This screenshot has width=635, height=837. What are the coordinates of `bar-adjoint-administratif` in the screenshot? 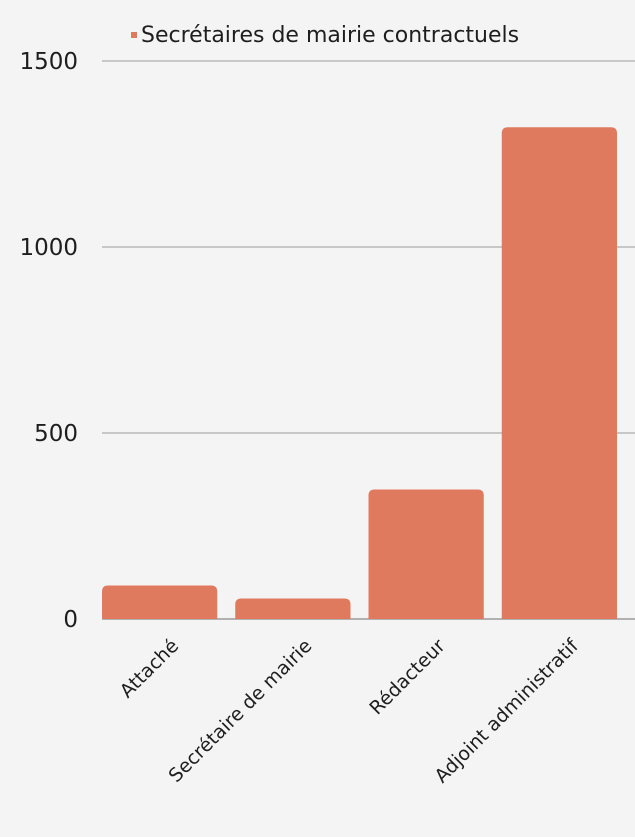 It's located at (559, 373).